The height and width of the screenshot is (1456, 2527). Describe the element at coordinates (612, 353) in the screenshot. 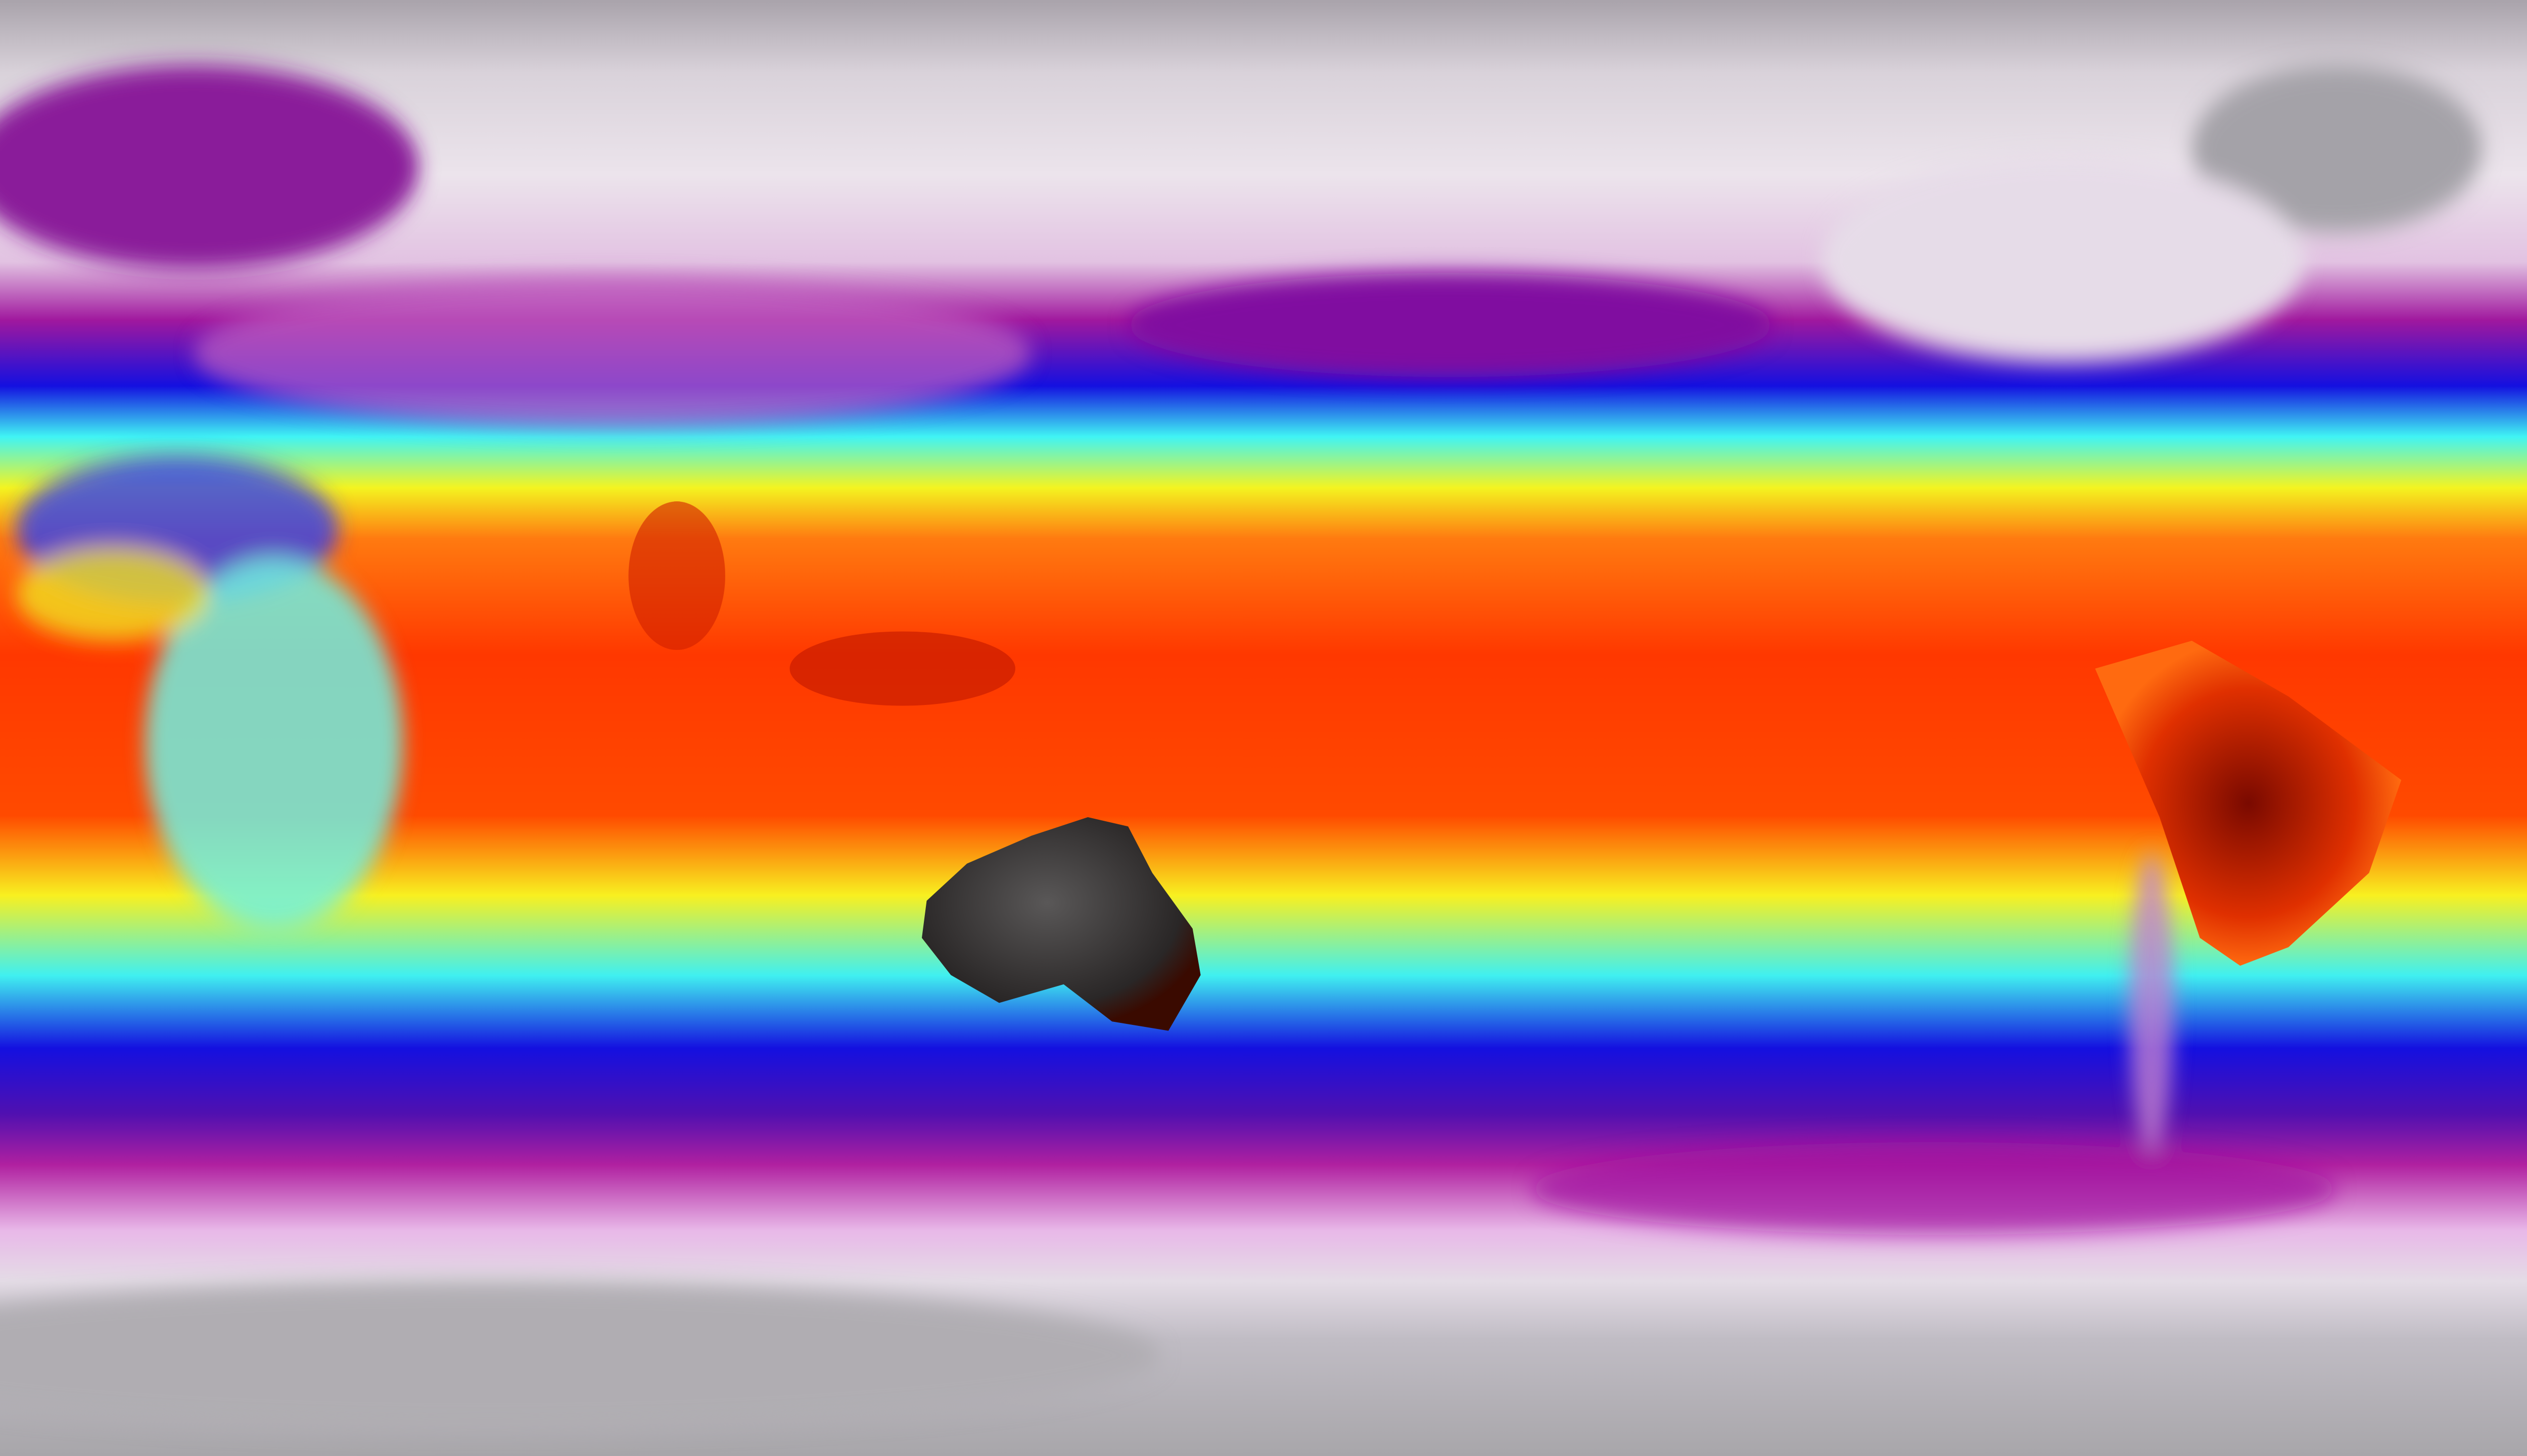

I see `europe-asia-pink` at that location.